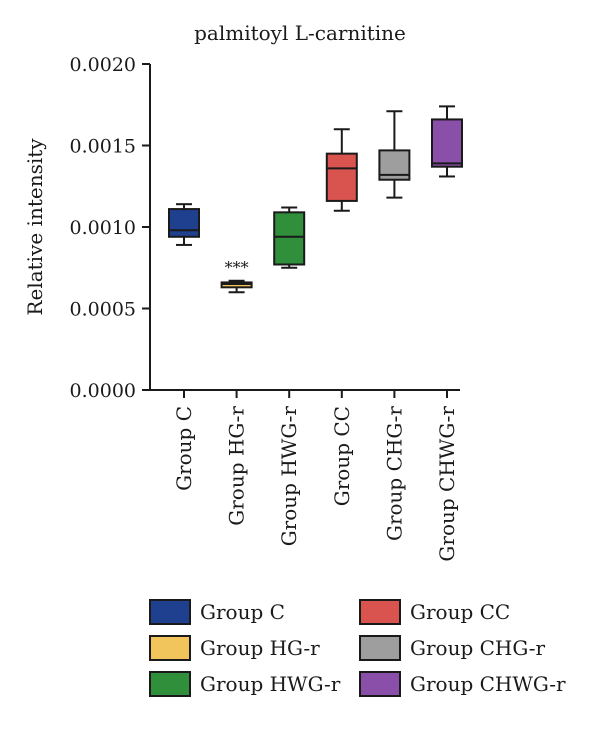 This screenshot has width=600, height=735. I want to click on x-tick-label: Group CHG-r, so click(394, 473).